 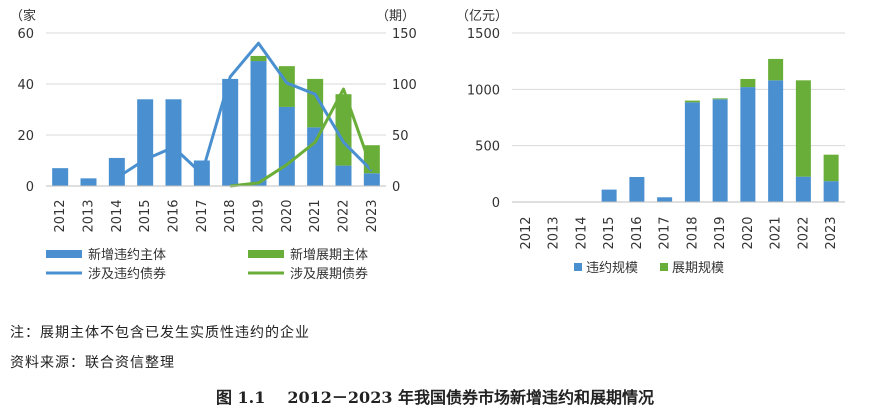 I want to click on legend-label: 涉及展期债券, so click(x=329, y=274).